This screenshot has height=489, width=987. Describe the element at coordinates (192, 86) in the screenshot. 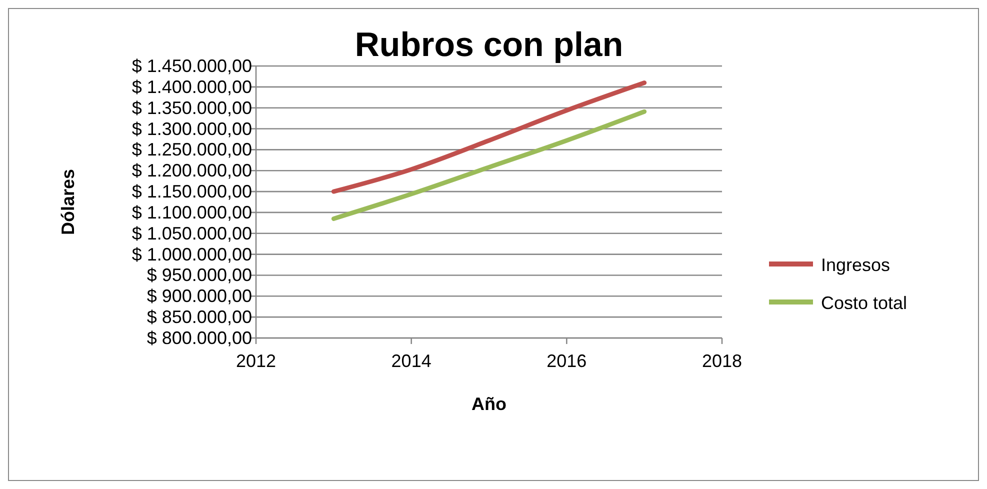

I see `y-tick-label: $ 1.400.000,00` at that location.